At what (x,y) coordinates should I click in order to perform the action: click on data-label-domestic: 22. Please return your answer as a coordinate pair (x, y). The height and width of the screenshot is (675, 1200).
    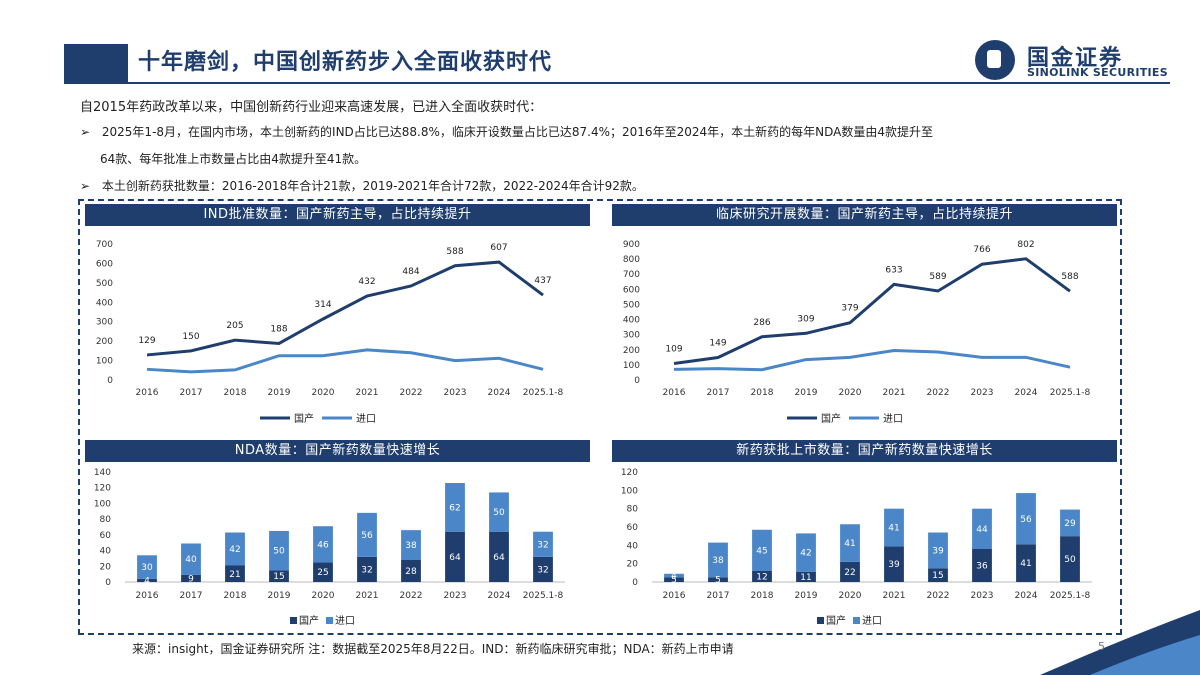
    Looking at the image, I should click on (849, 573).